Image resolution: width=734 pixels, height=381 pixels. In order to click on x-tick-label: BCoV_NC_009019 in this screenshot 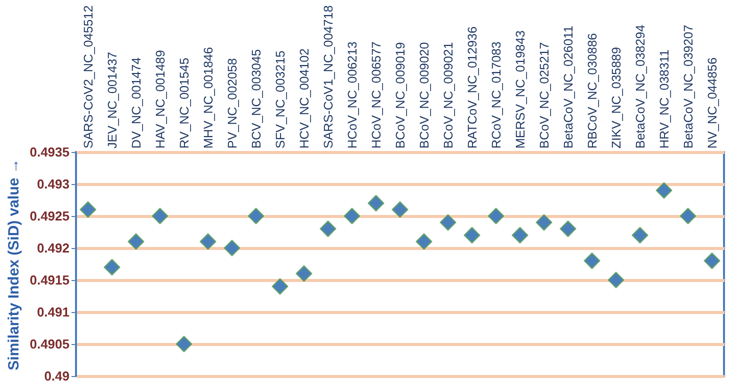, I will do `click(401, 95)`.